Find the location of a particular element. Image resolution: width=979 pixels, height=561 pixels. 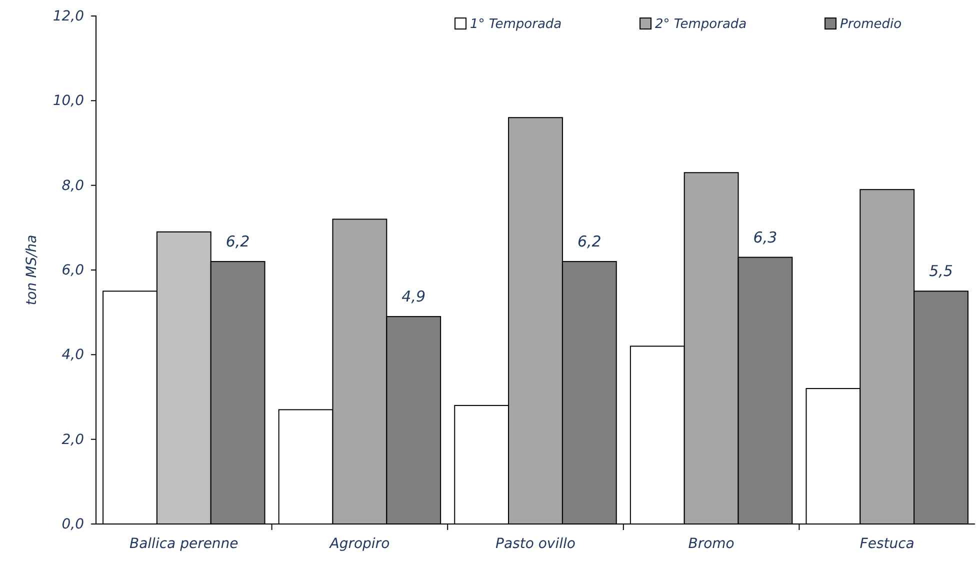

y-tick-label: 12,0 is located at coordinates (68, 16).